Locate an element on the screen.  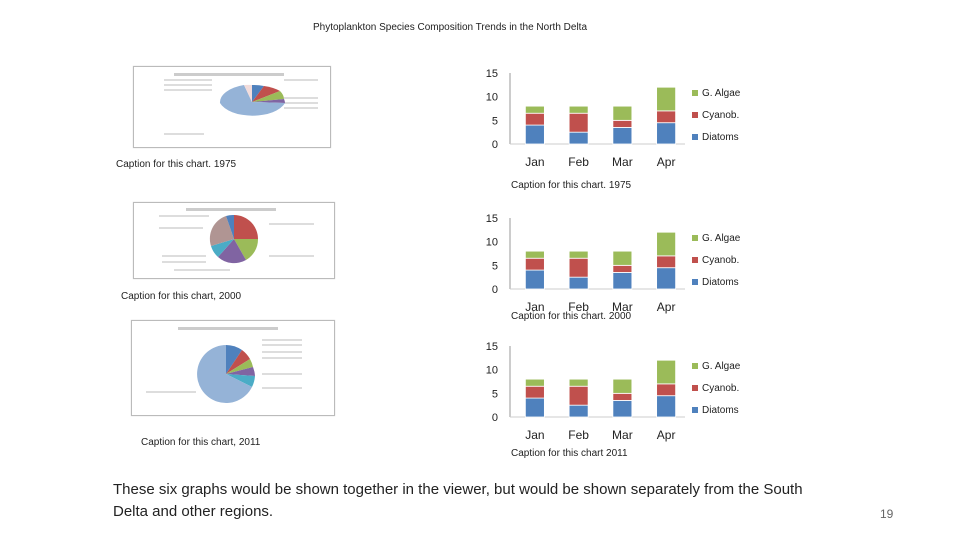
pie-thumbnail-2000 is located at coordinates (234, 240).